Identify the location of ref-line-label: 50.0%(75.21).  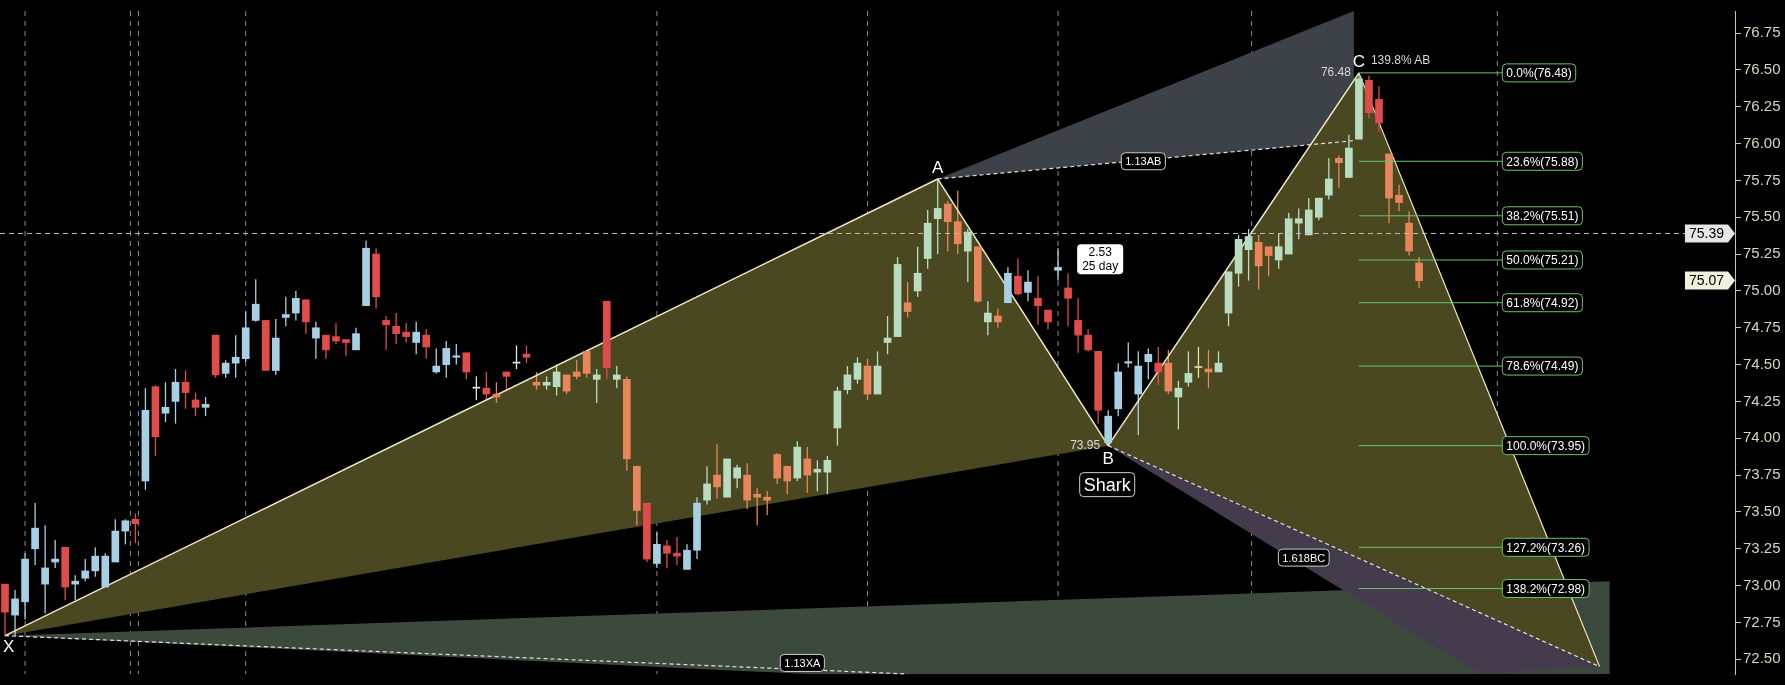
(1542, 260).